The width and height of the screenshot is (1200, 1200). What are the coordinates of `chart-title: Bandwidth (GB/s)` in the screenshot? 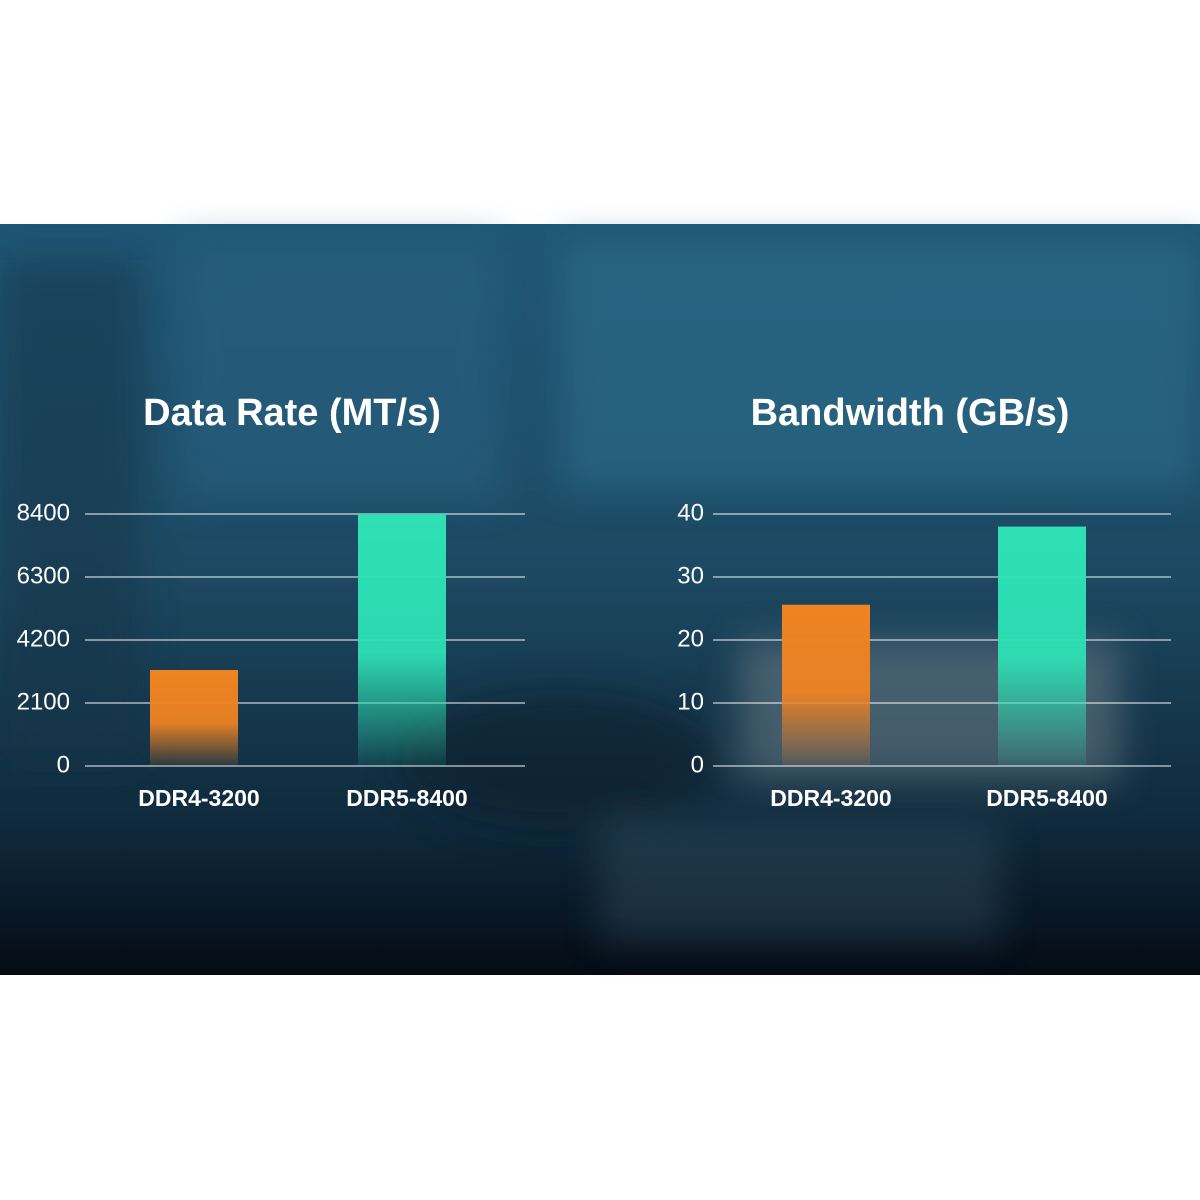 It's located at (910, 413).